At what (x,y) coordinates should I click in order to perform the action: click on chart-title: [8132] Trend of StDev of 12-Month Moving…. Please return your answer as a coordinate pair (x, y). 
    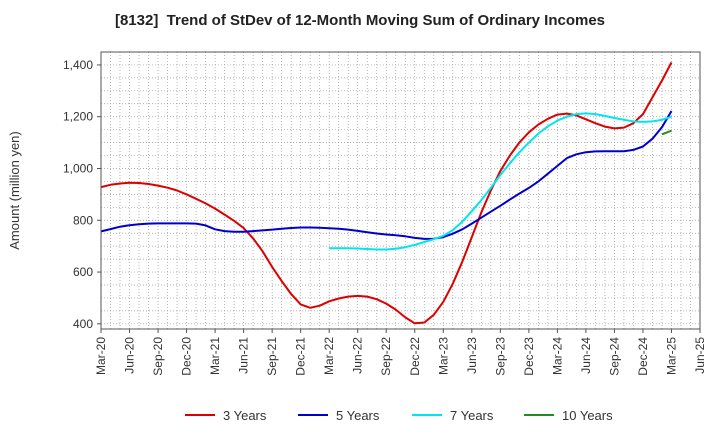
    Looking at the image, I should click on (360, 20).